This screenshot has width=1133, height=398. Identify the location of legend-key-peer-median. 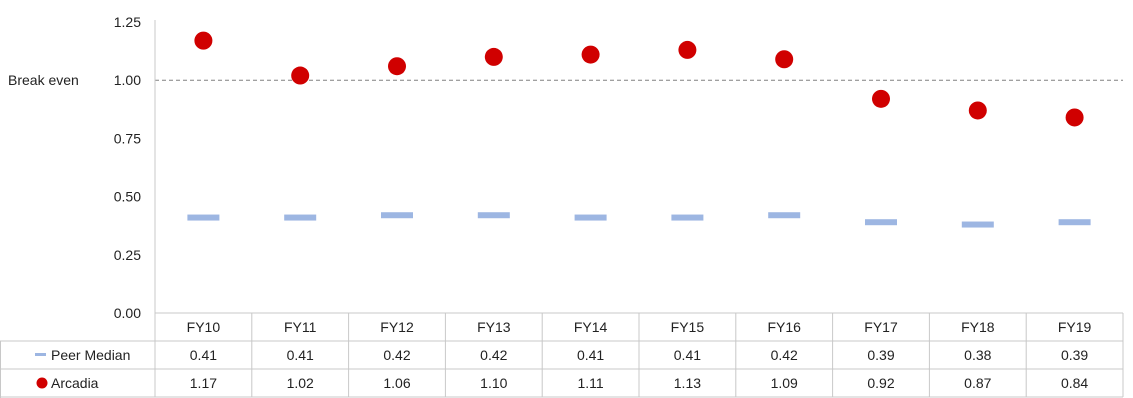
(40, 354).